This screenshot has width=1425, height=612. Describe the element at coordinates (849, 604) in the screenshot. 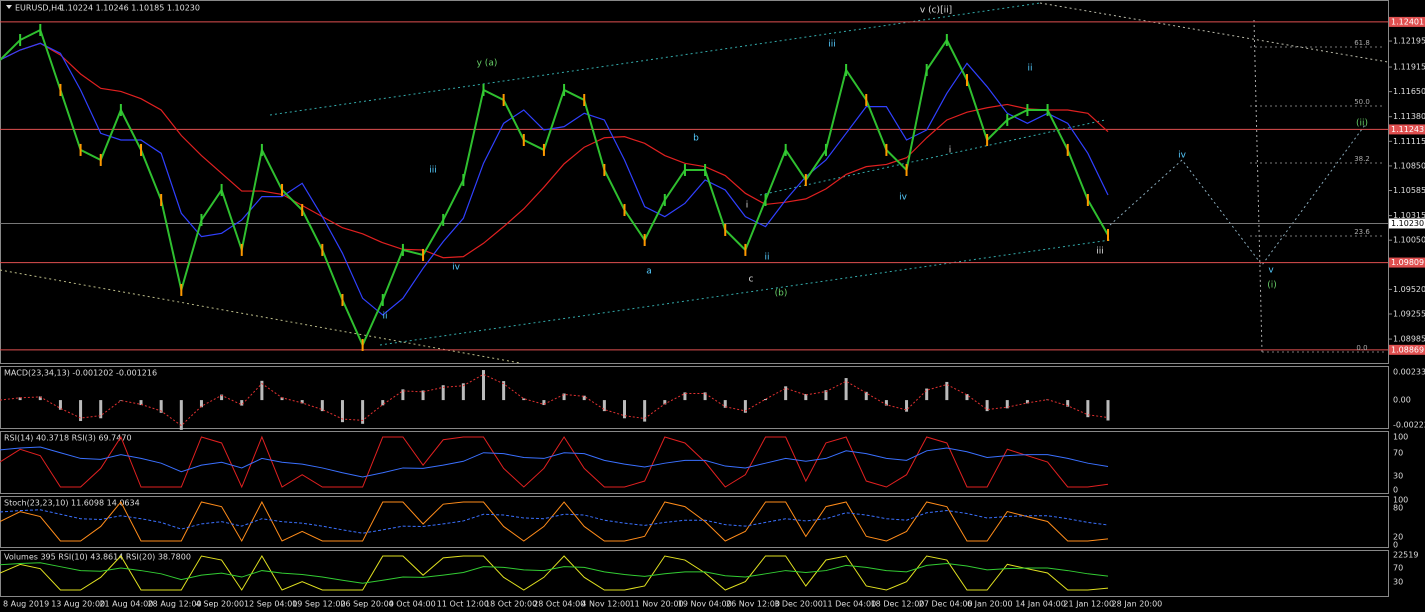

I see `time-label: 11 Dec 04:00` at that location.